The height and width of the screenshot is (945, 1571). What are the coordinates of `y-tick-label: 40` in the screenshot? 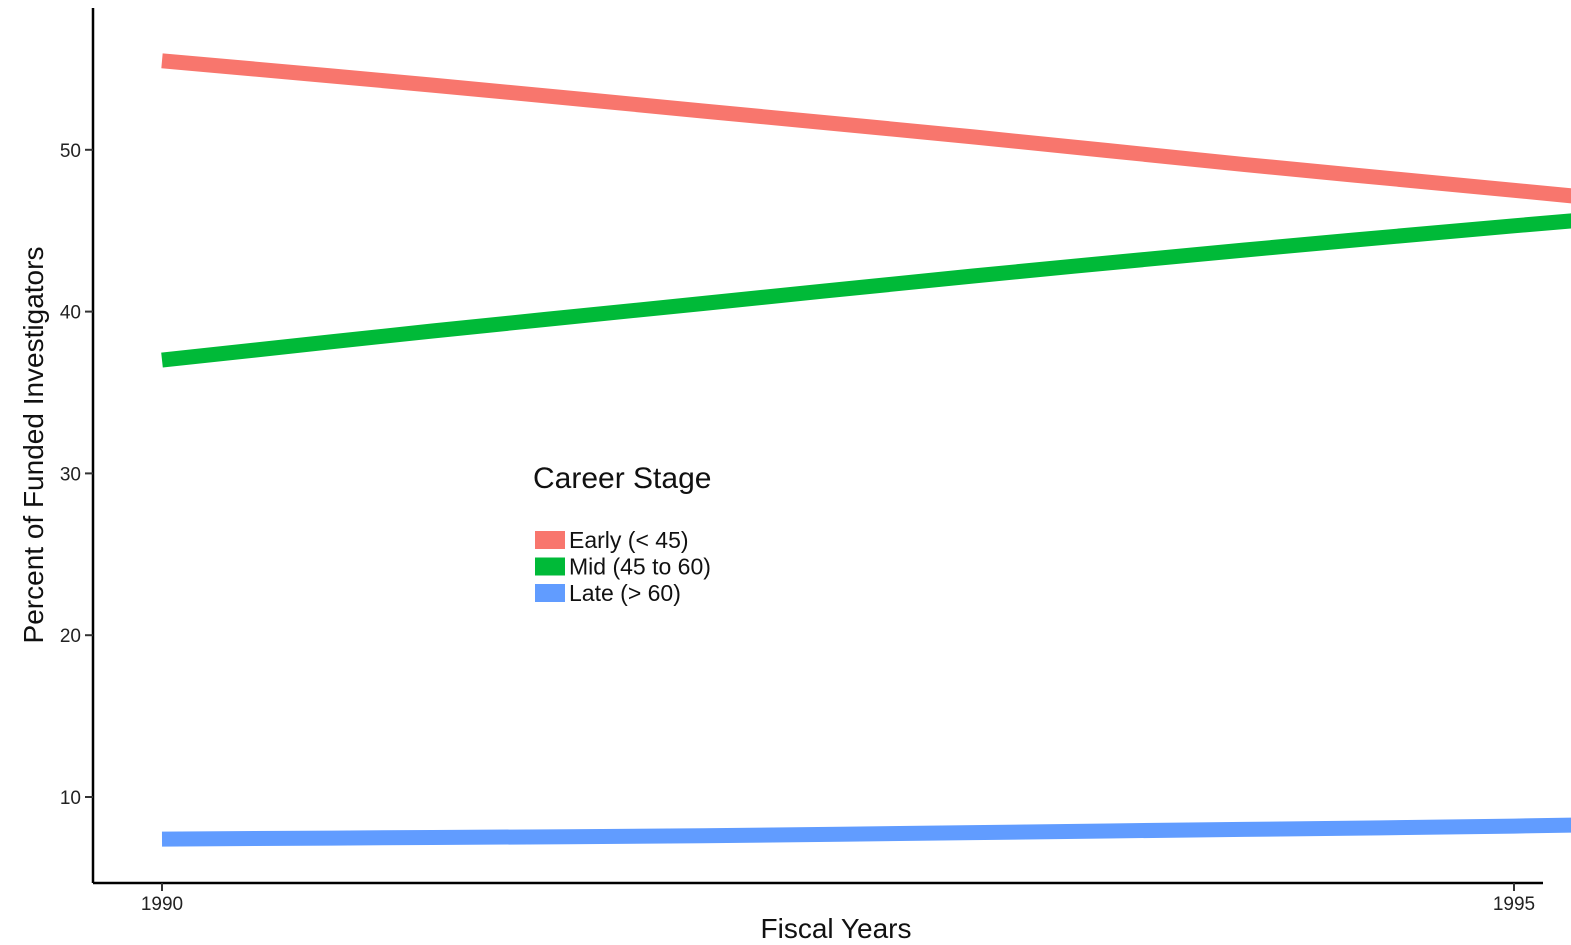 It's located at (70, 313).